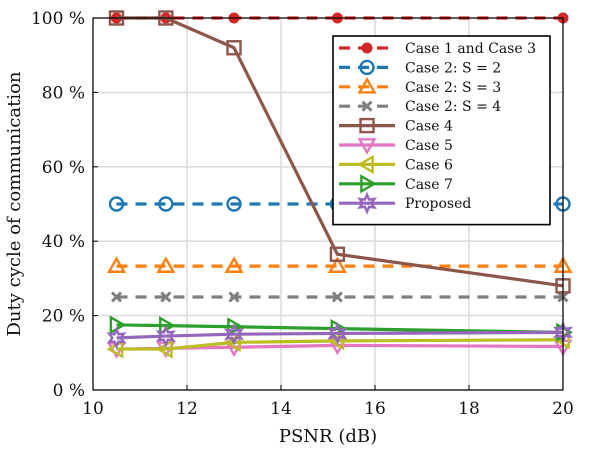 This screenshot has height=452, width=605. I want to click on y-tick-label: 60 %, so click(63, 168).